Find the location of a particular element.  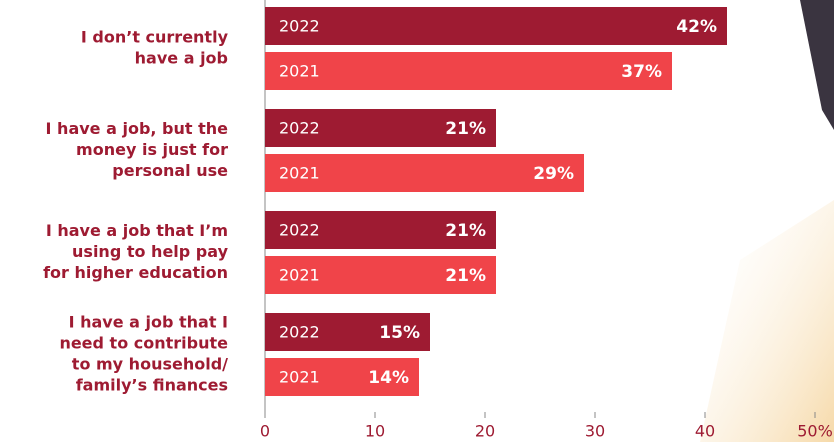

category-label: for higher education is located at coordinates (135, 272).